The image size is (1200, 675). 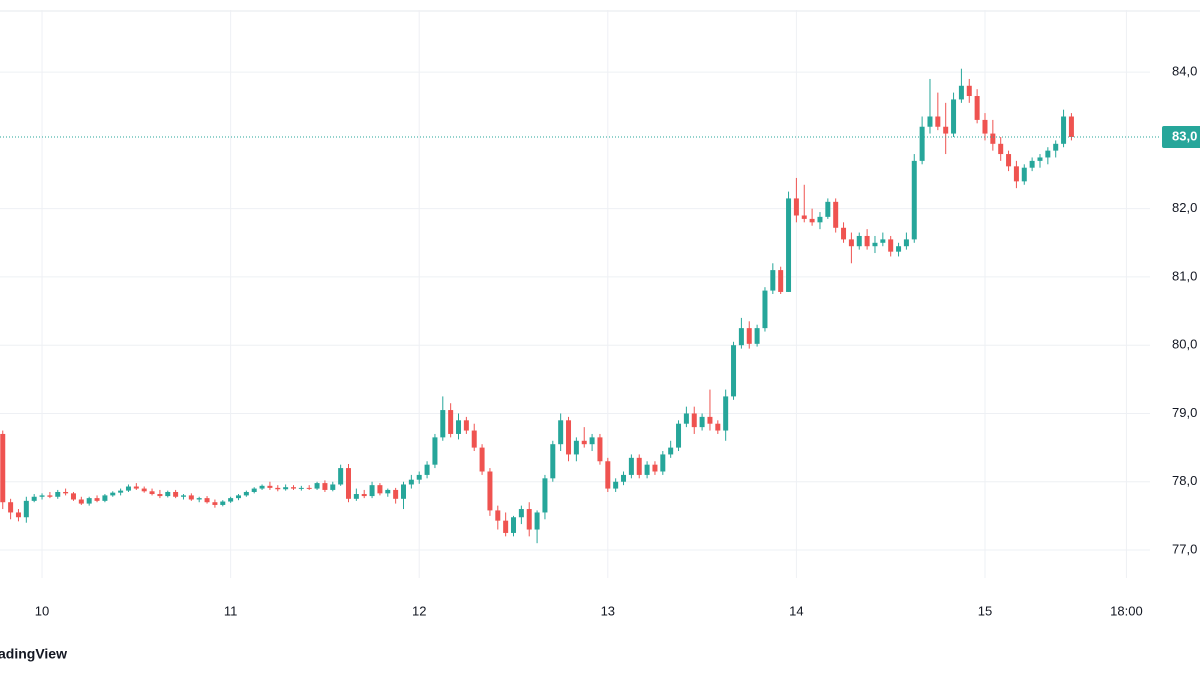 I want to click on last-price-box, so click(x=1181, y=136).